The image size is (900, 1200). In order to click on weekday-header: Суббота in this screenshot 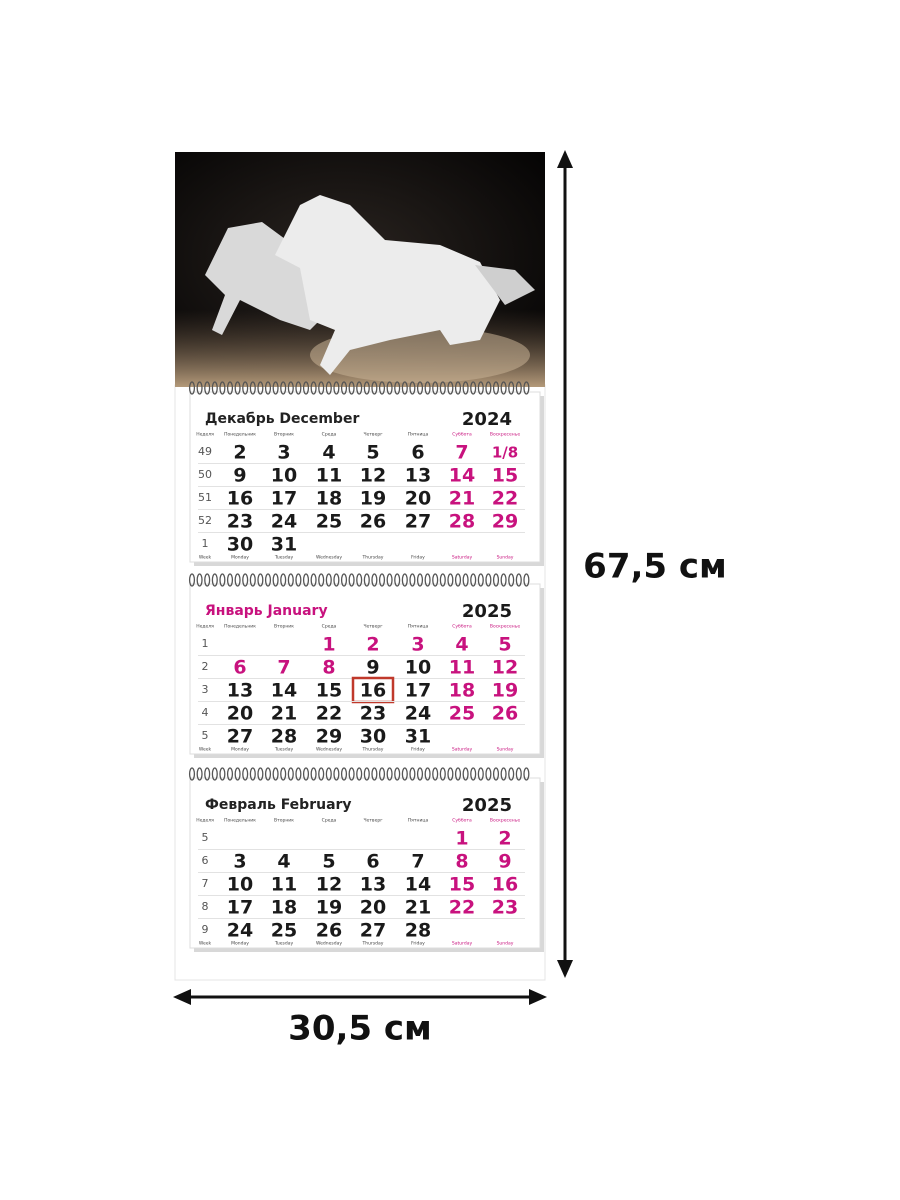, I will do `click(462, 627)`.